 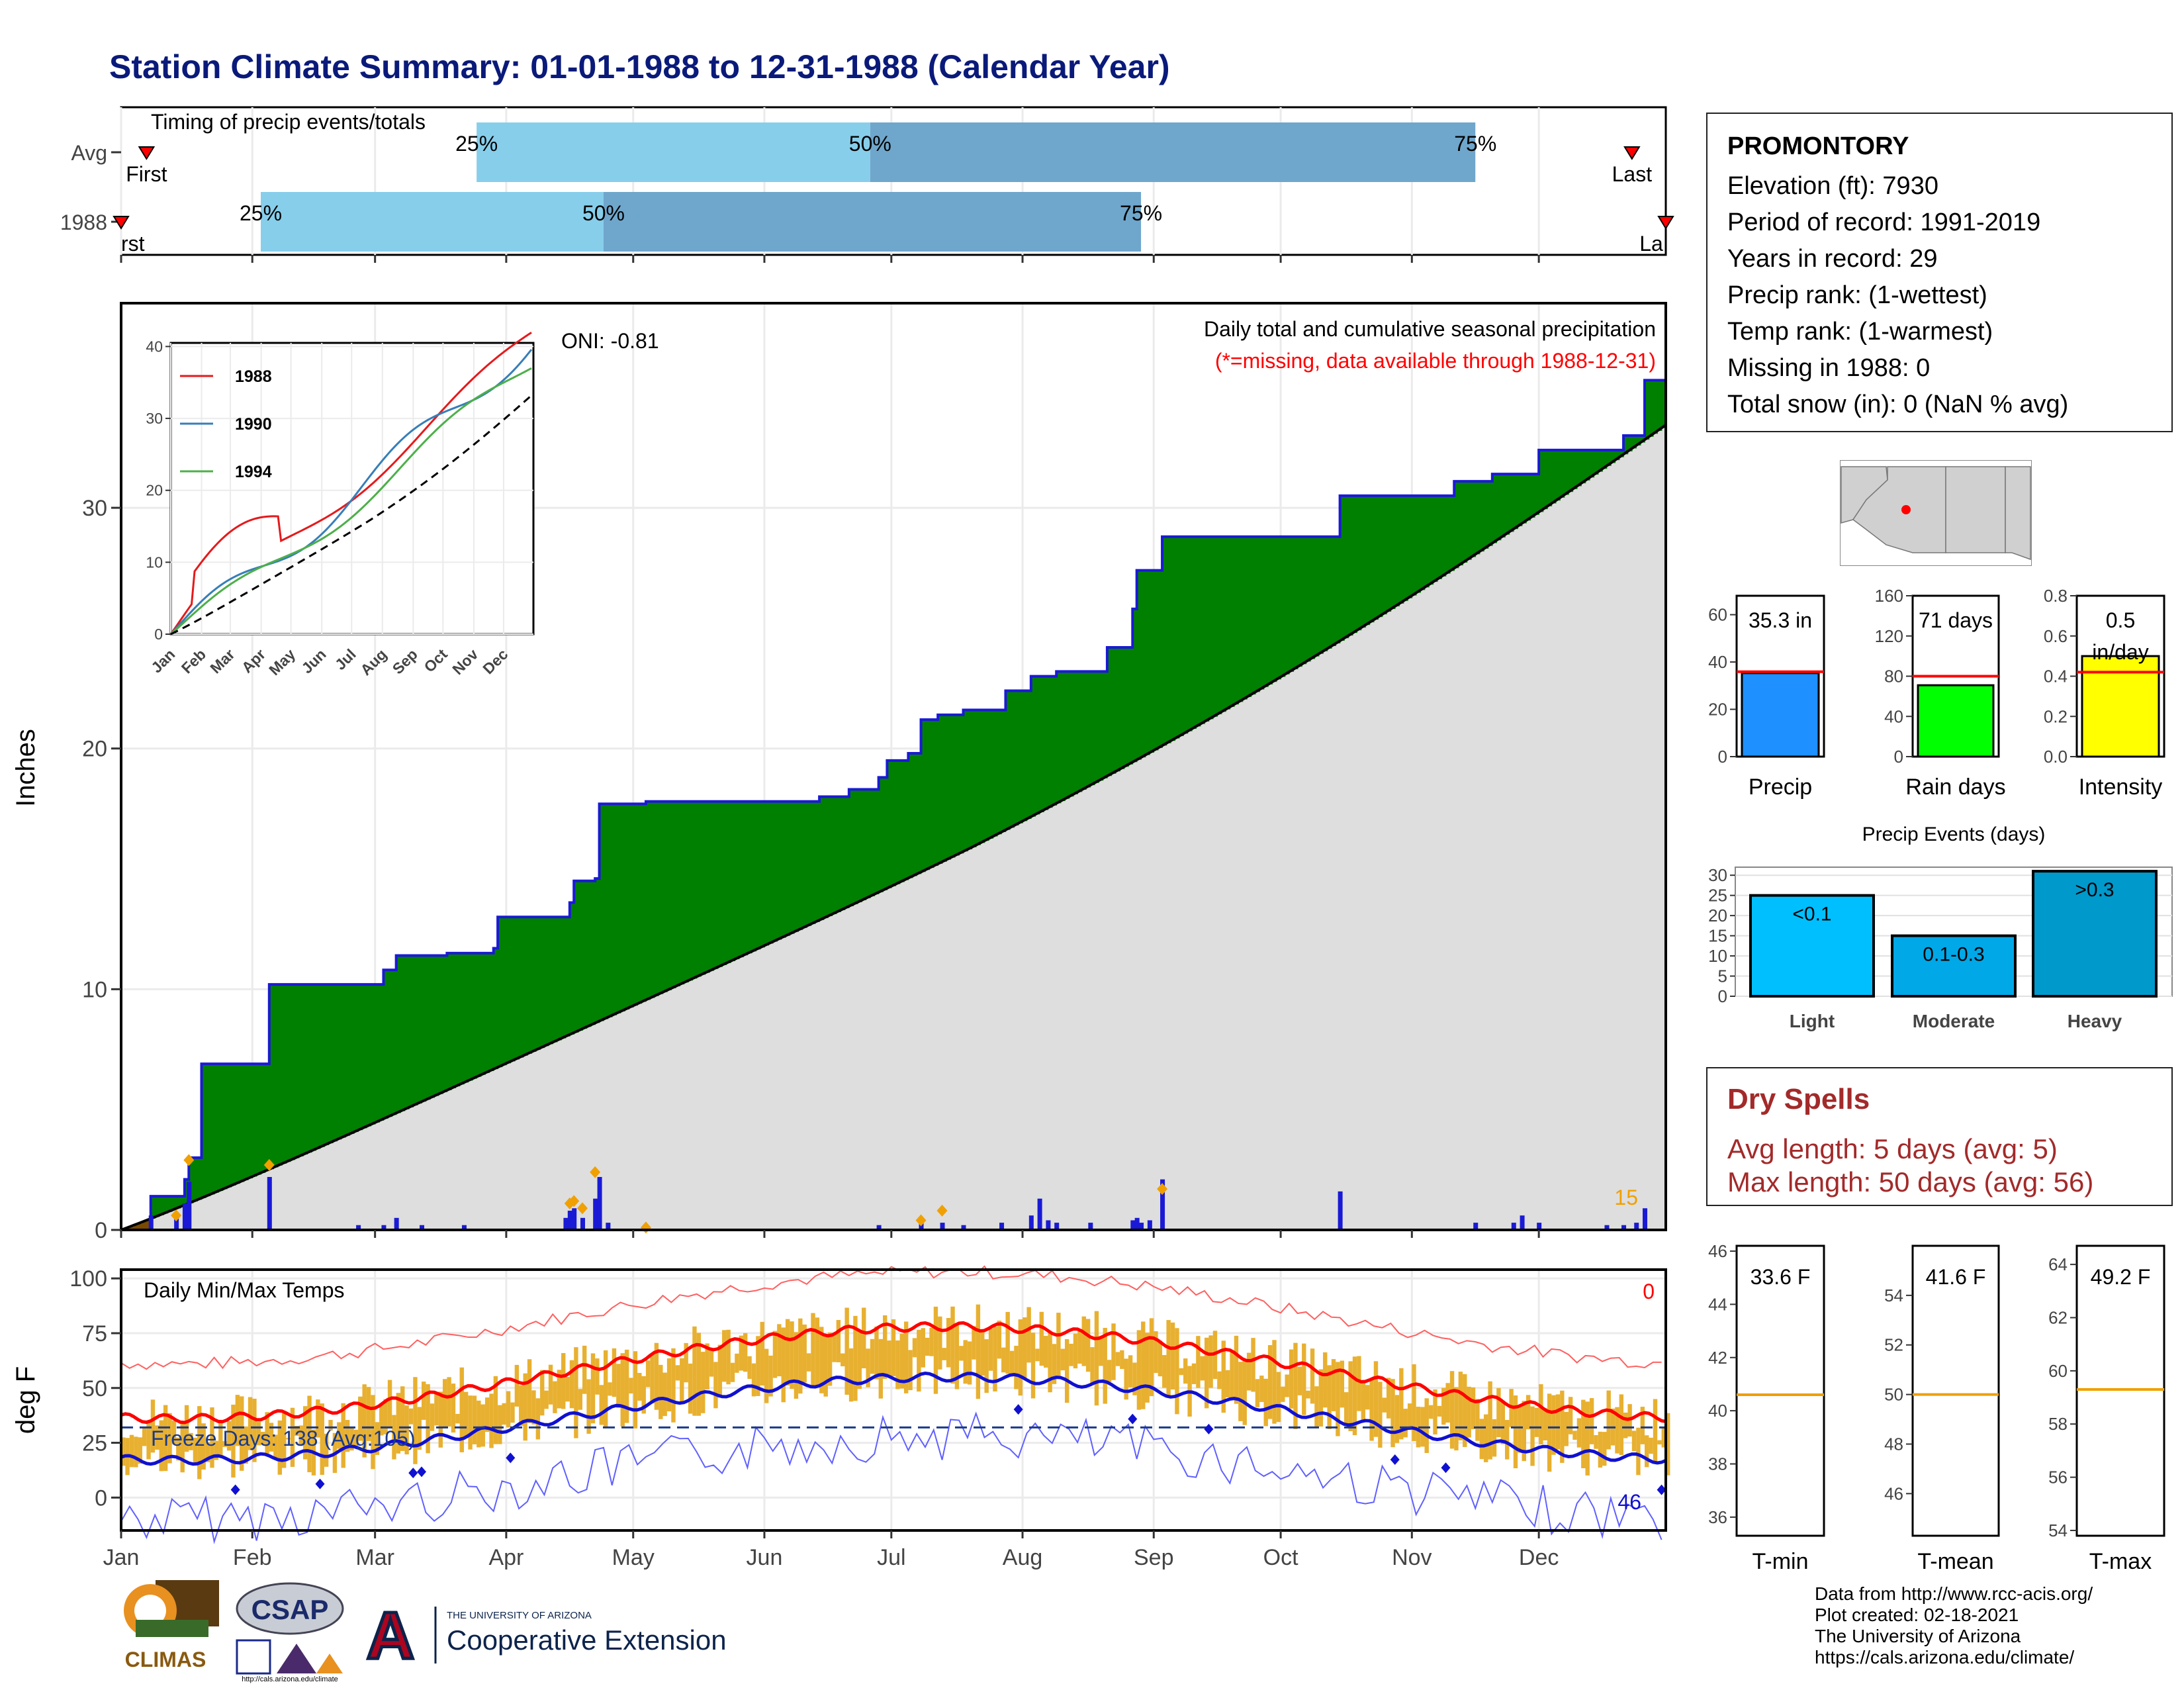 I want to click on credit-line: The University of Arizona, so click(x=1918, y=1636).